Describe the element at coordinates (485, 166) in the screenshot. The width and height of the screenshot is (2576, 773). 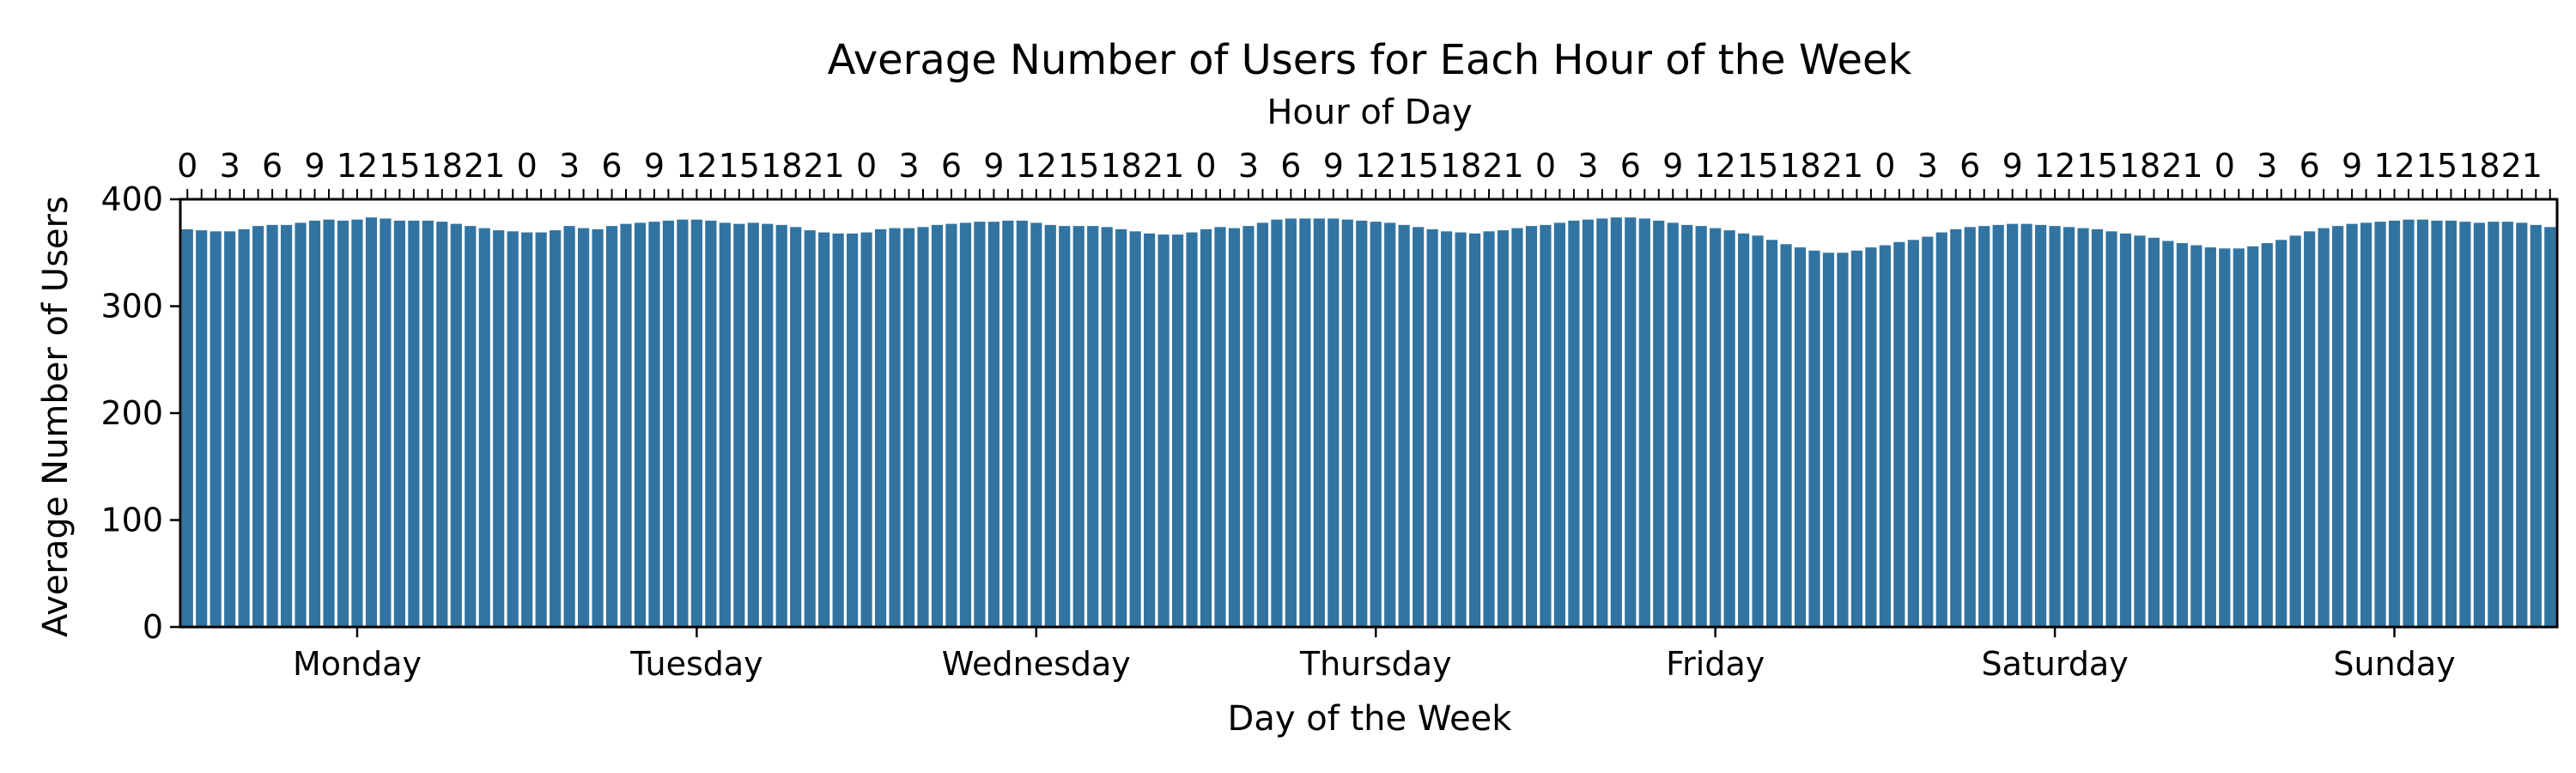
I see `hour-tick-label: 21` at that location.